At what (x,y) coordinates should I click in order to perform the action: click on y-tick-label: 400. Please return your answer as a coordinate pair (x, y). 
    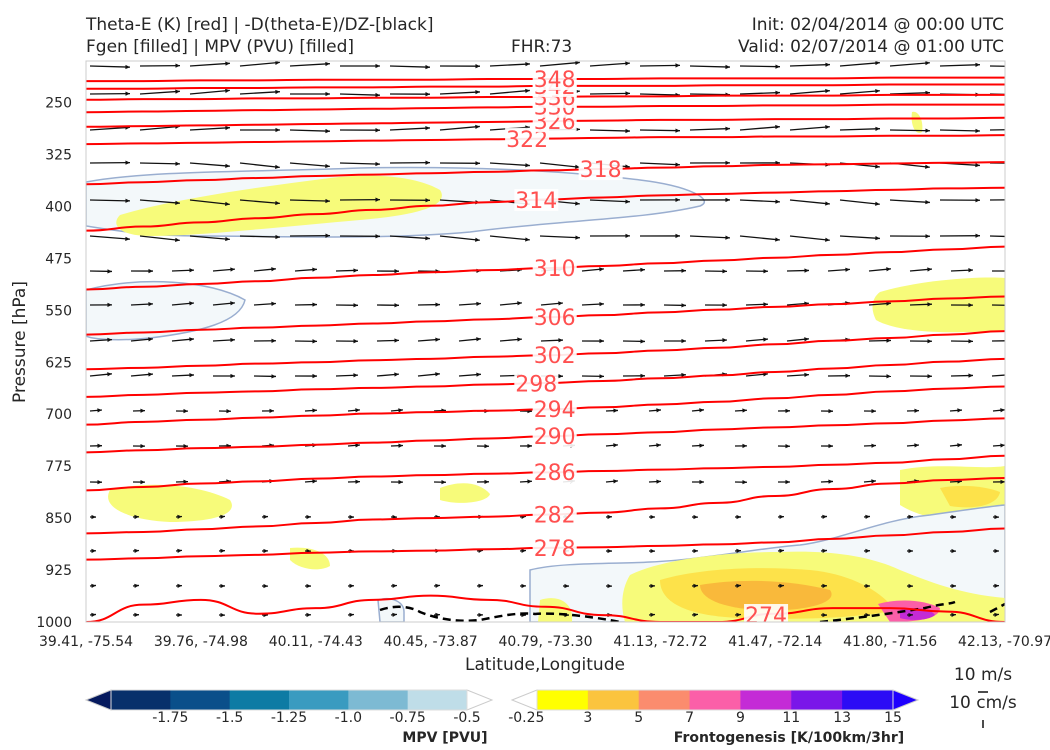
    Looking at the image, I should click on (58, 207).